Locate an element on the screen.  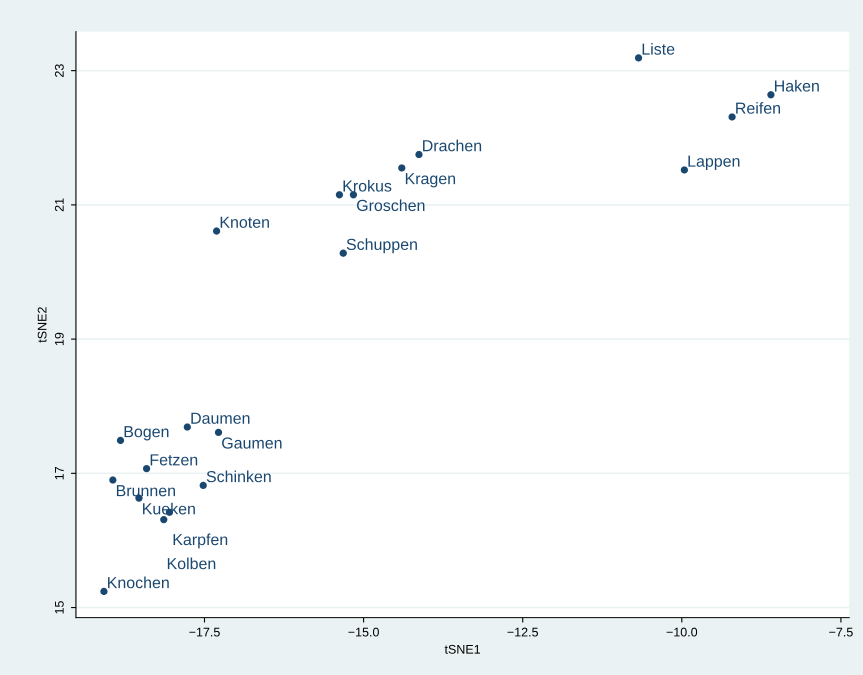
y-tick-label: 21 is located at coordinates (59, 205).